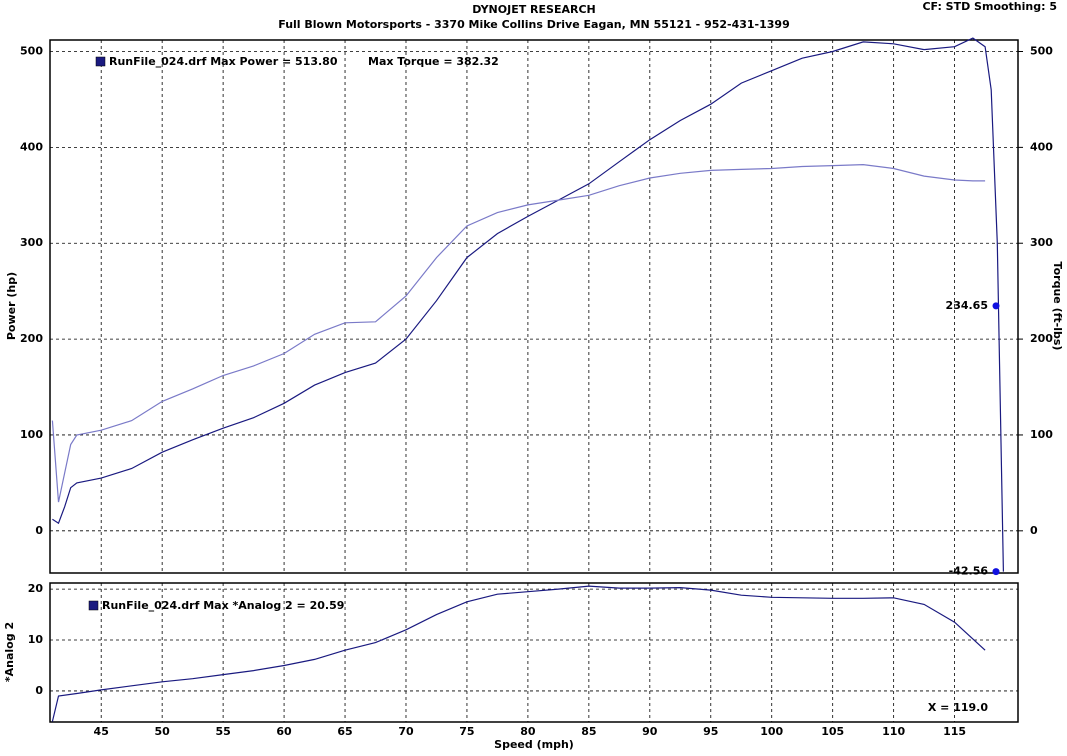 The image size is (1067, 756). Describe the element at coordinates (31, 338) in the screenshot. I see `y-tick-label: 200` at that location.